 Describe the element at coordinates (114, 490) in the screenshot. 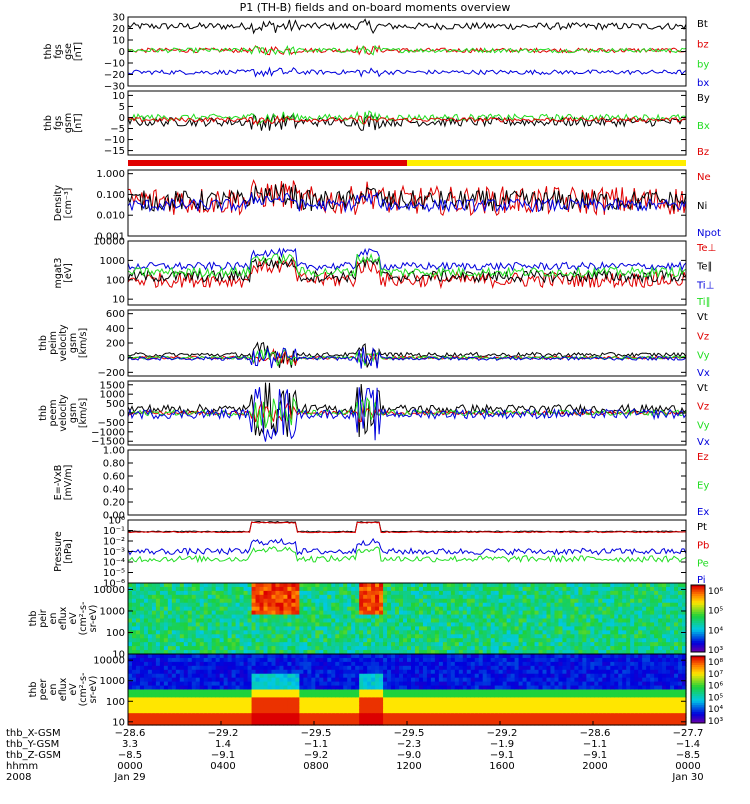

I see `y-tick-label: 0.40` at that location.